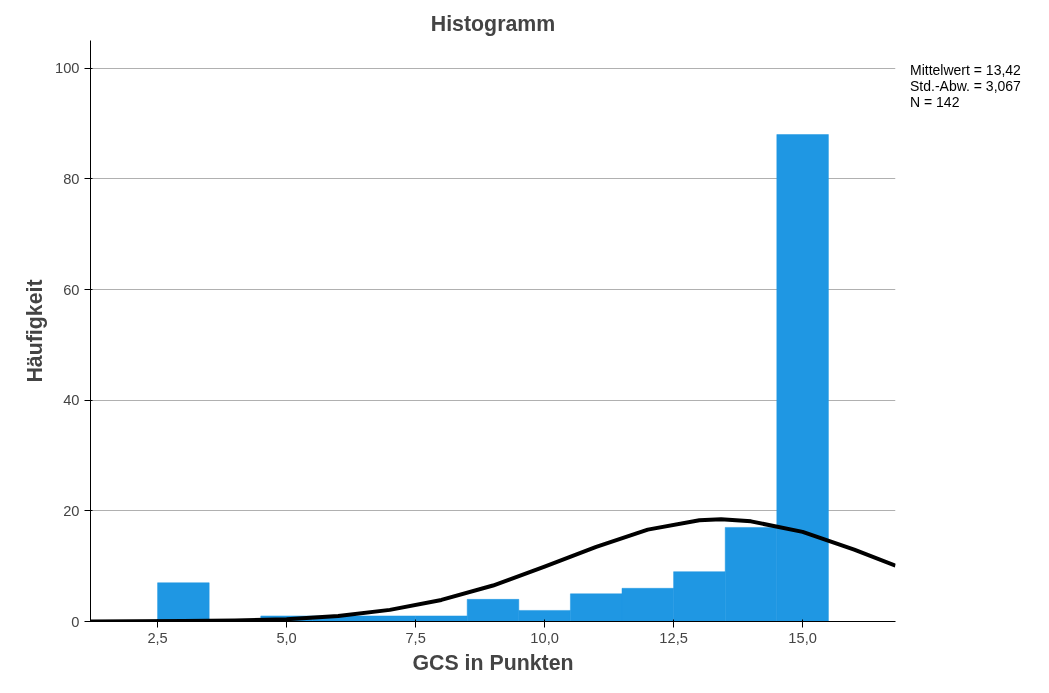 The width and height of the screenshot is (1049, 693). What do you see at coordinates (75, 621) in the screenshot?
I see `y-tick-label: 0` at bounding box center [75, 621].